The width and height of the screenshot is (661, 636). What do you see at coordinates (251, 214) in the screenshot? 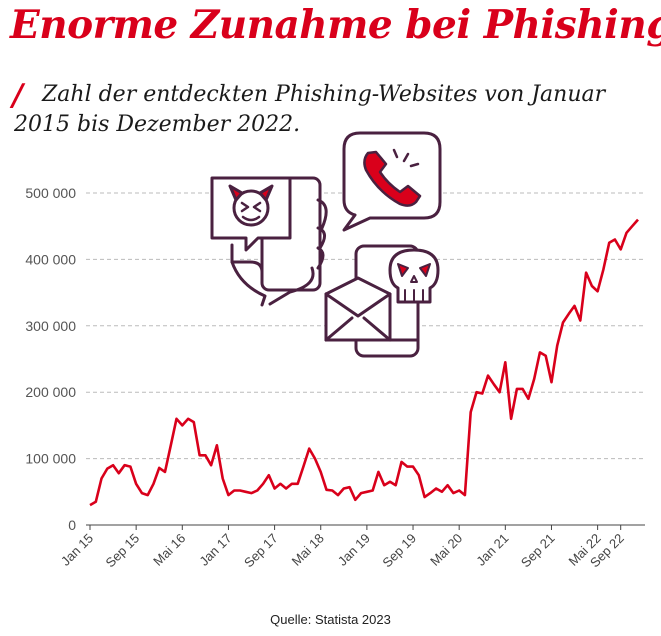
I see `speech-bubble-devil-icon` at bounding box center [251, 214].